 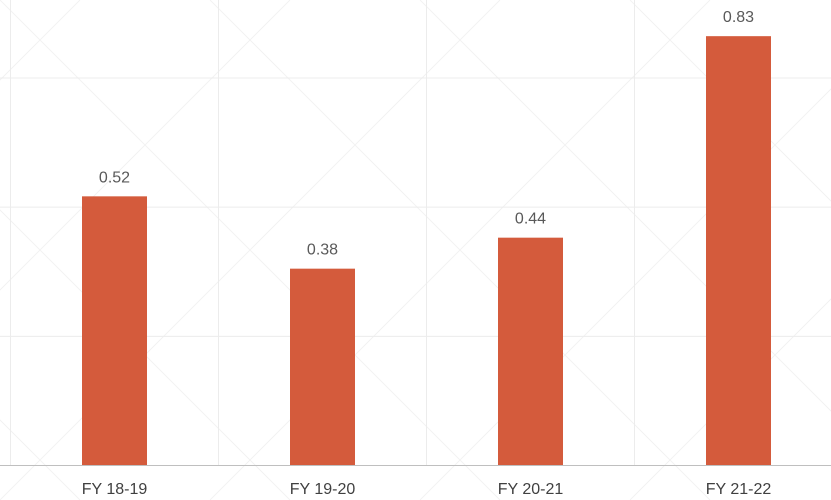 What do you see at coordinates (323, 489) in the screenshot?
I see `x-tick-label: FY 19-20` at bounding box center [323, 489].